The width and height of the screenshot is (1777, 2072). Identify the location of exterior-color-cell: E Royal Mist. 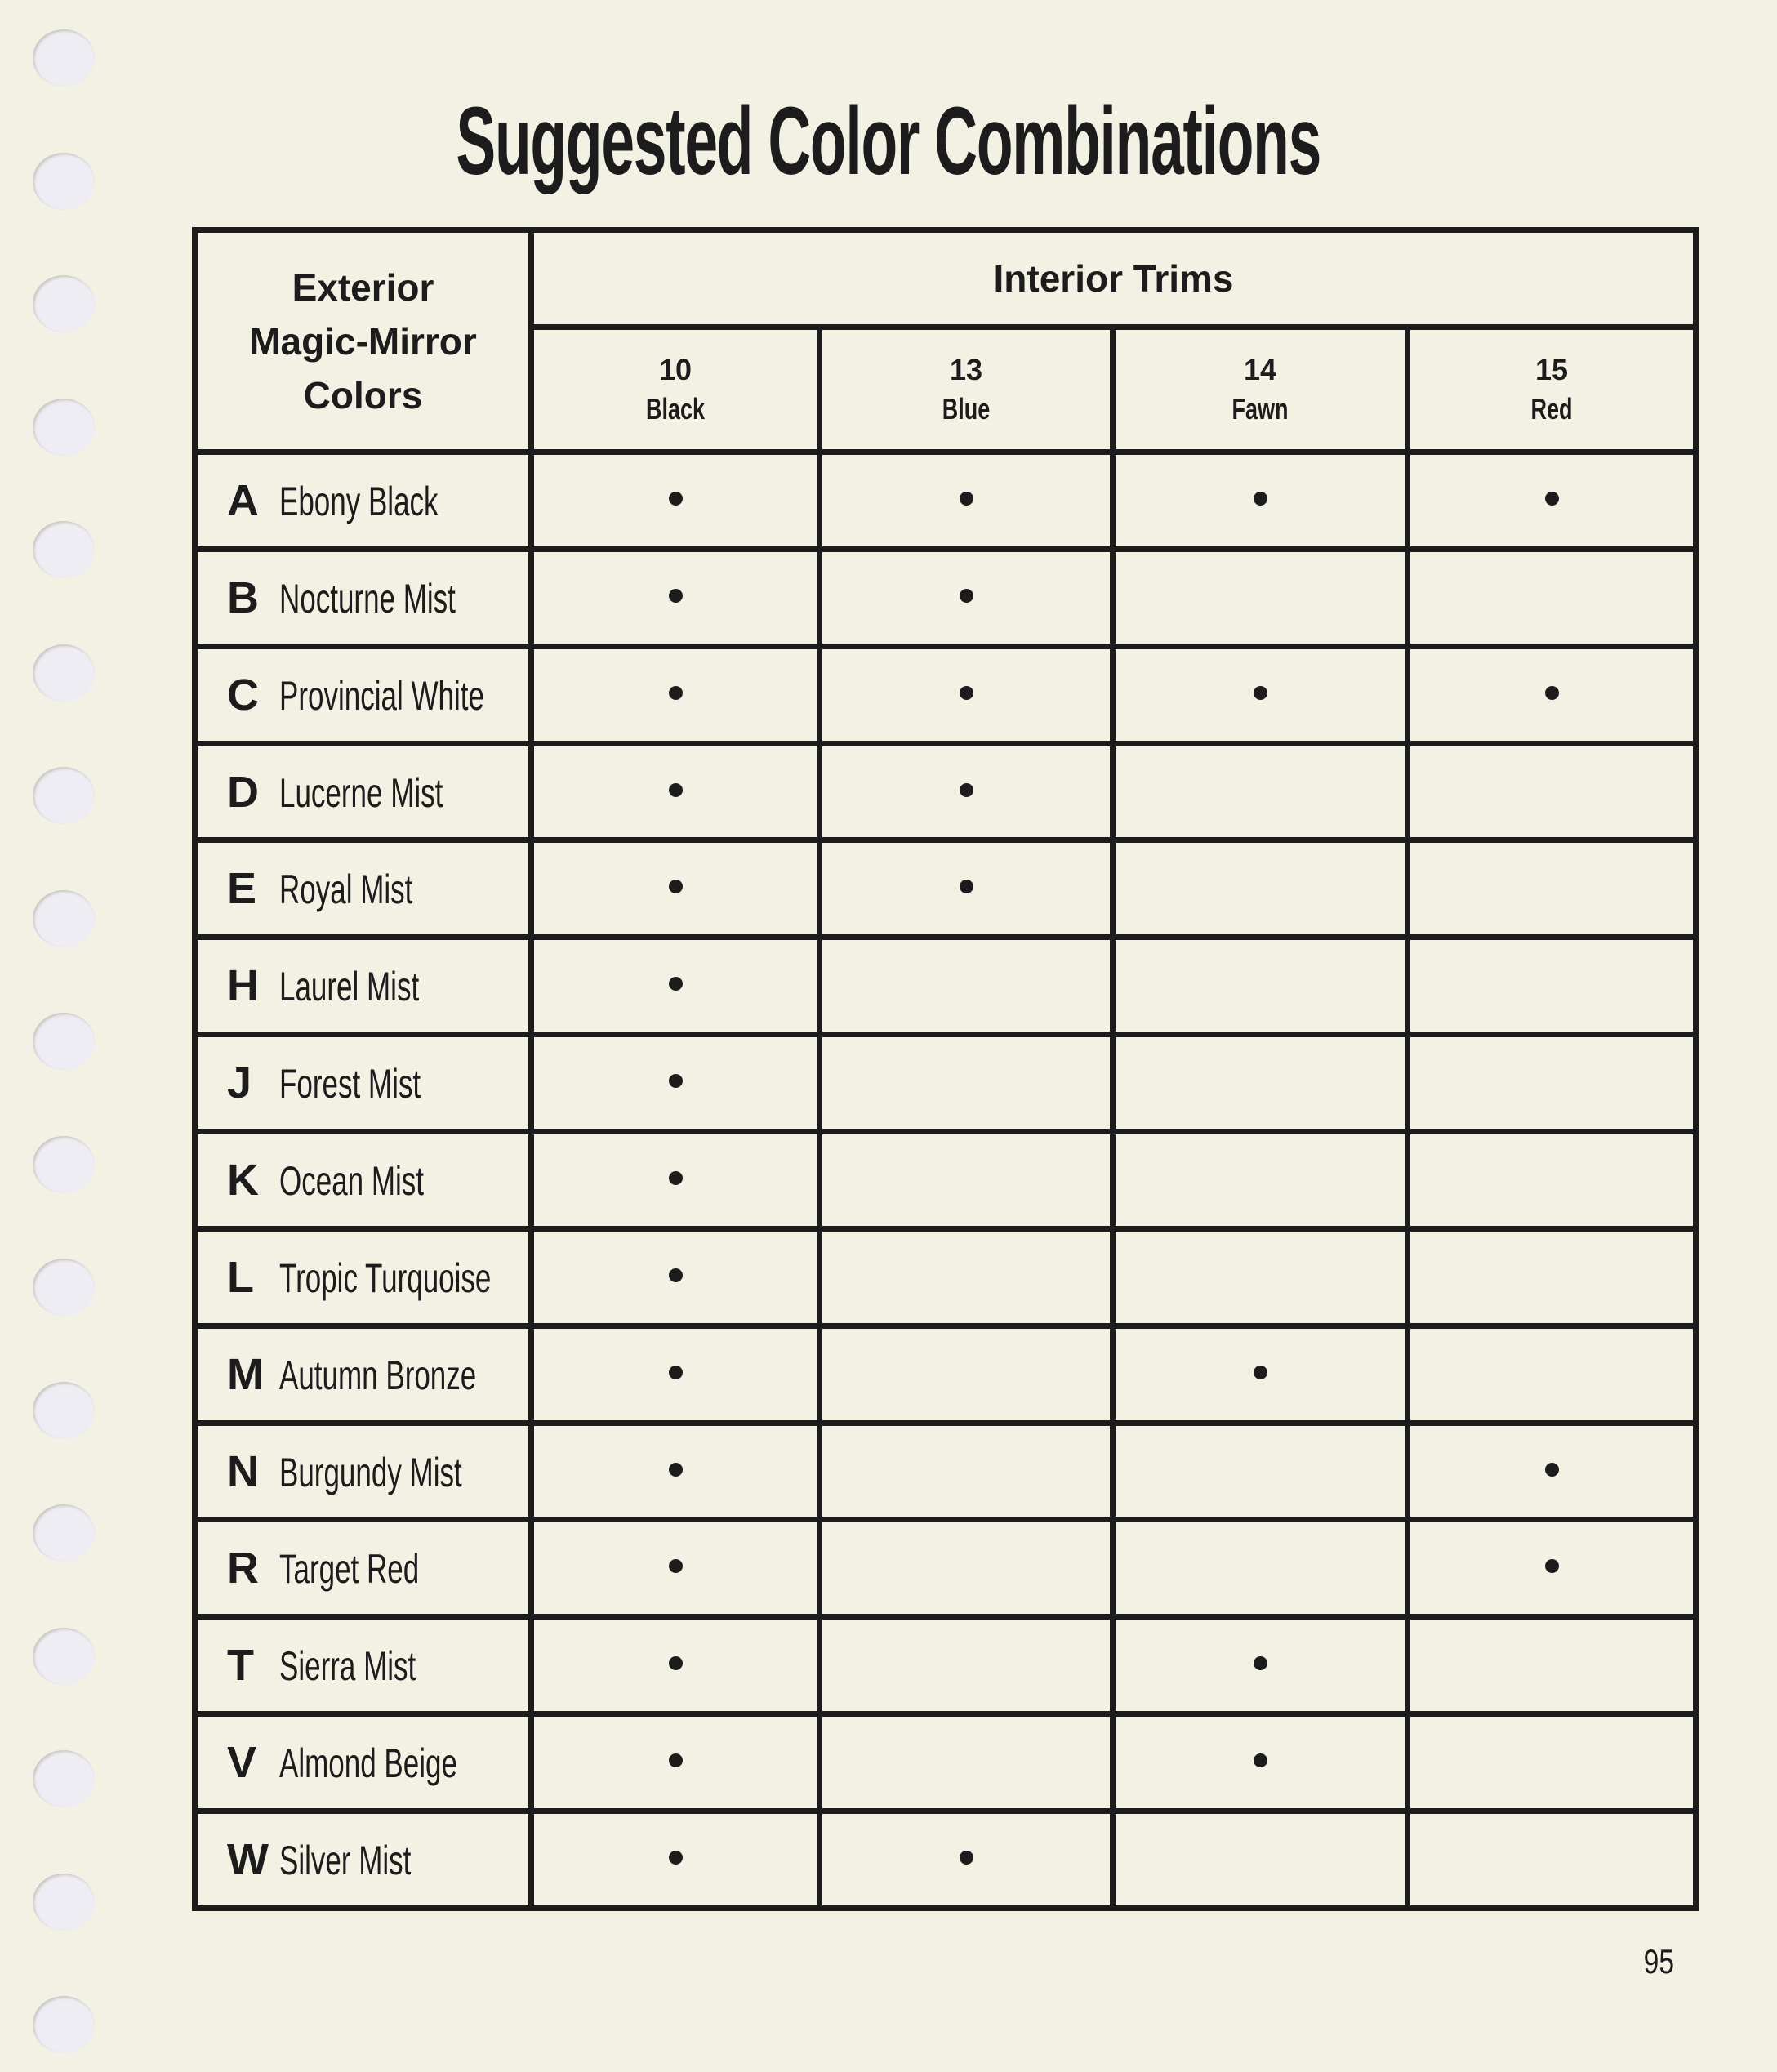
(363, 889).